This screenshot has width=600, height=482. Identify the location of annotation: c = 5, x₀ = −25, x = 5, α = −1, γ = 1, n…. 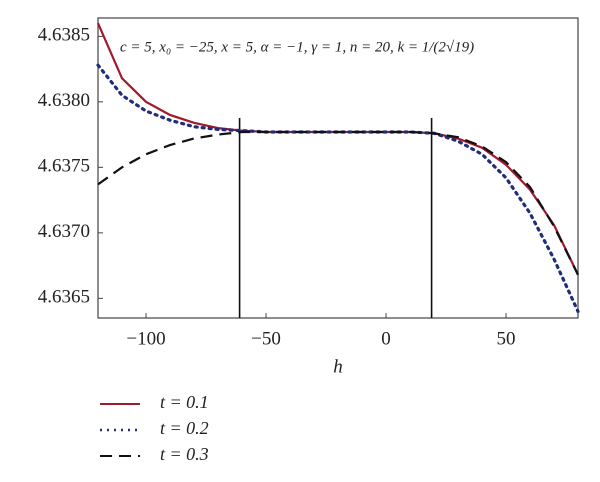
(297, 47).